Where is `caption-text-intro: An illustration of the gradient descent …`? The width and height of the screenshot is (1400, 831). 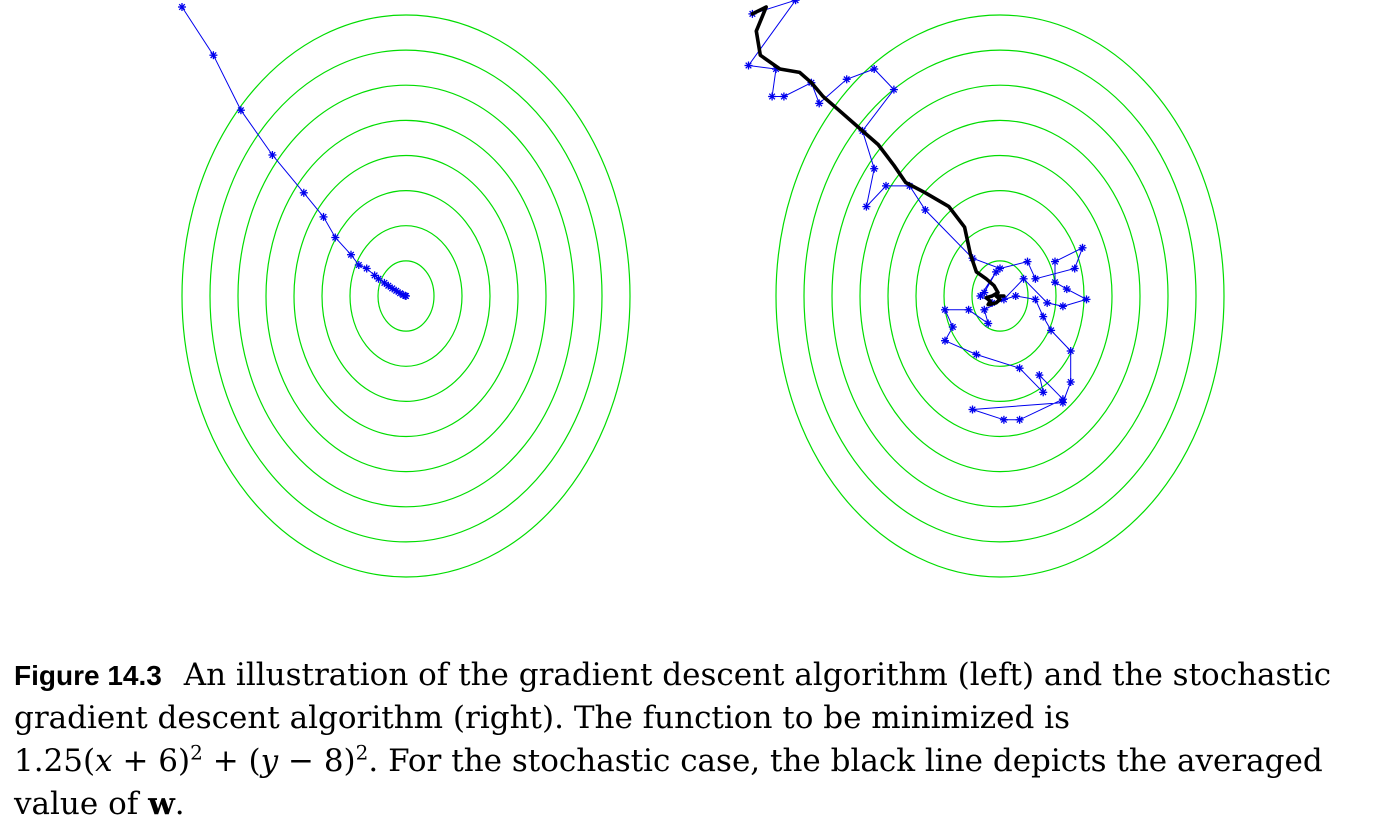
caption-text-intro: An illustration of the gradient descent … is located at coordinates (673, 696).